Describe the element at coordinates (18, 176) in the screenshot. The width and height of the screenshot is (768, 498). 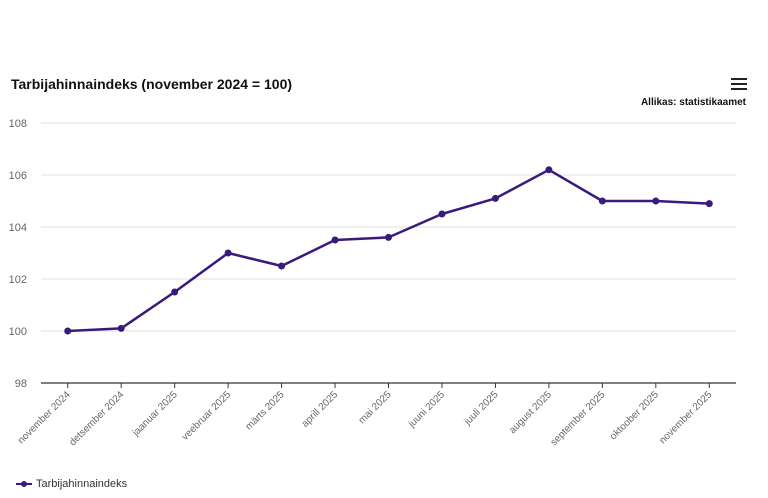
I see `y-tick-label: 106` at that location.